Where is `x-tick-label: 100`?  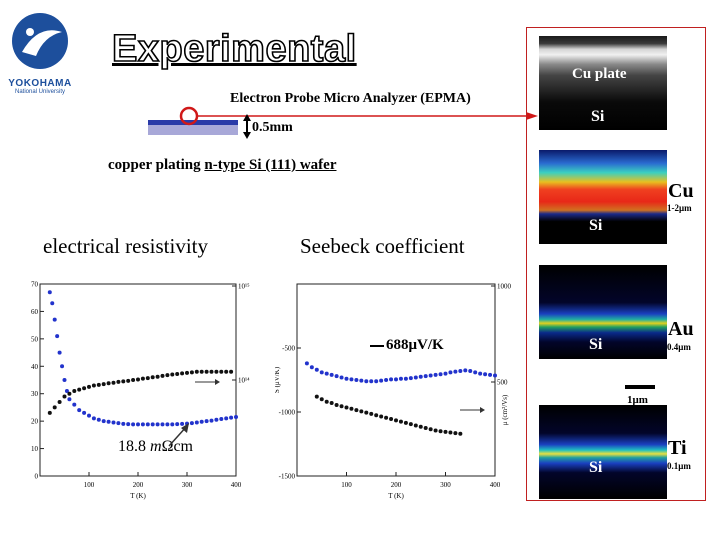 x-tick-label: 100 is located at coordinates (89, 485).